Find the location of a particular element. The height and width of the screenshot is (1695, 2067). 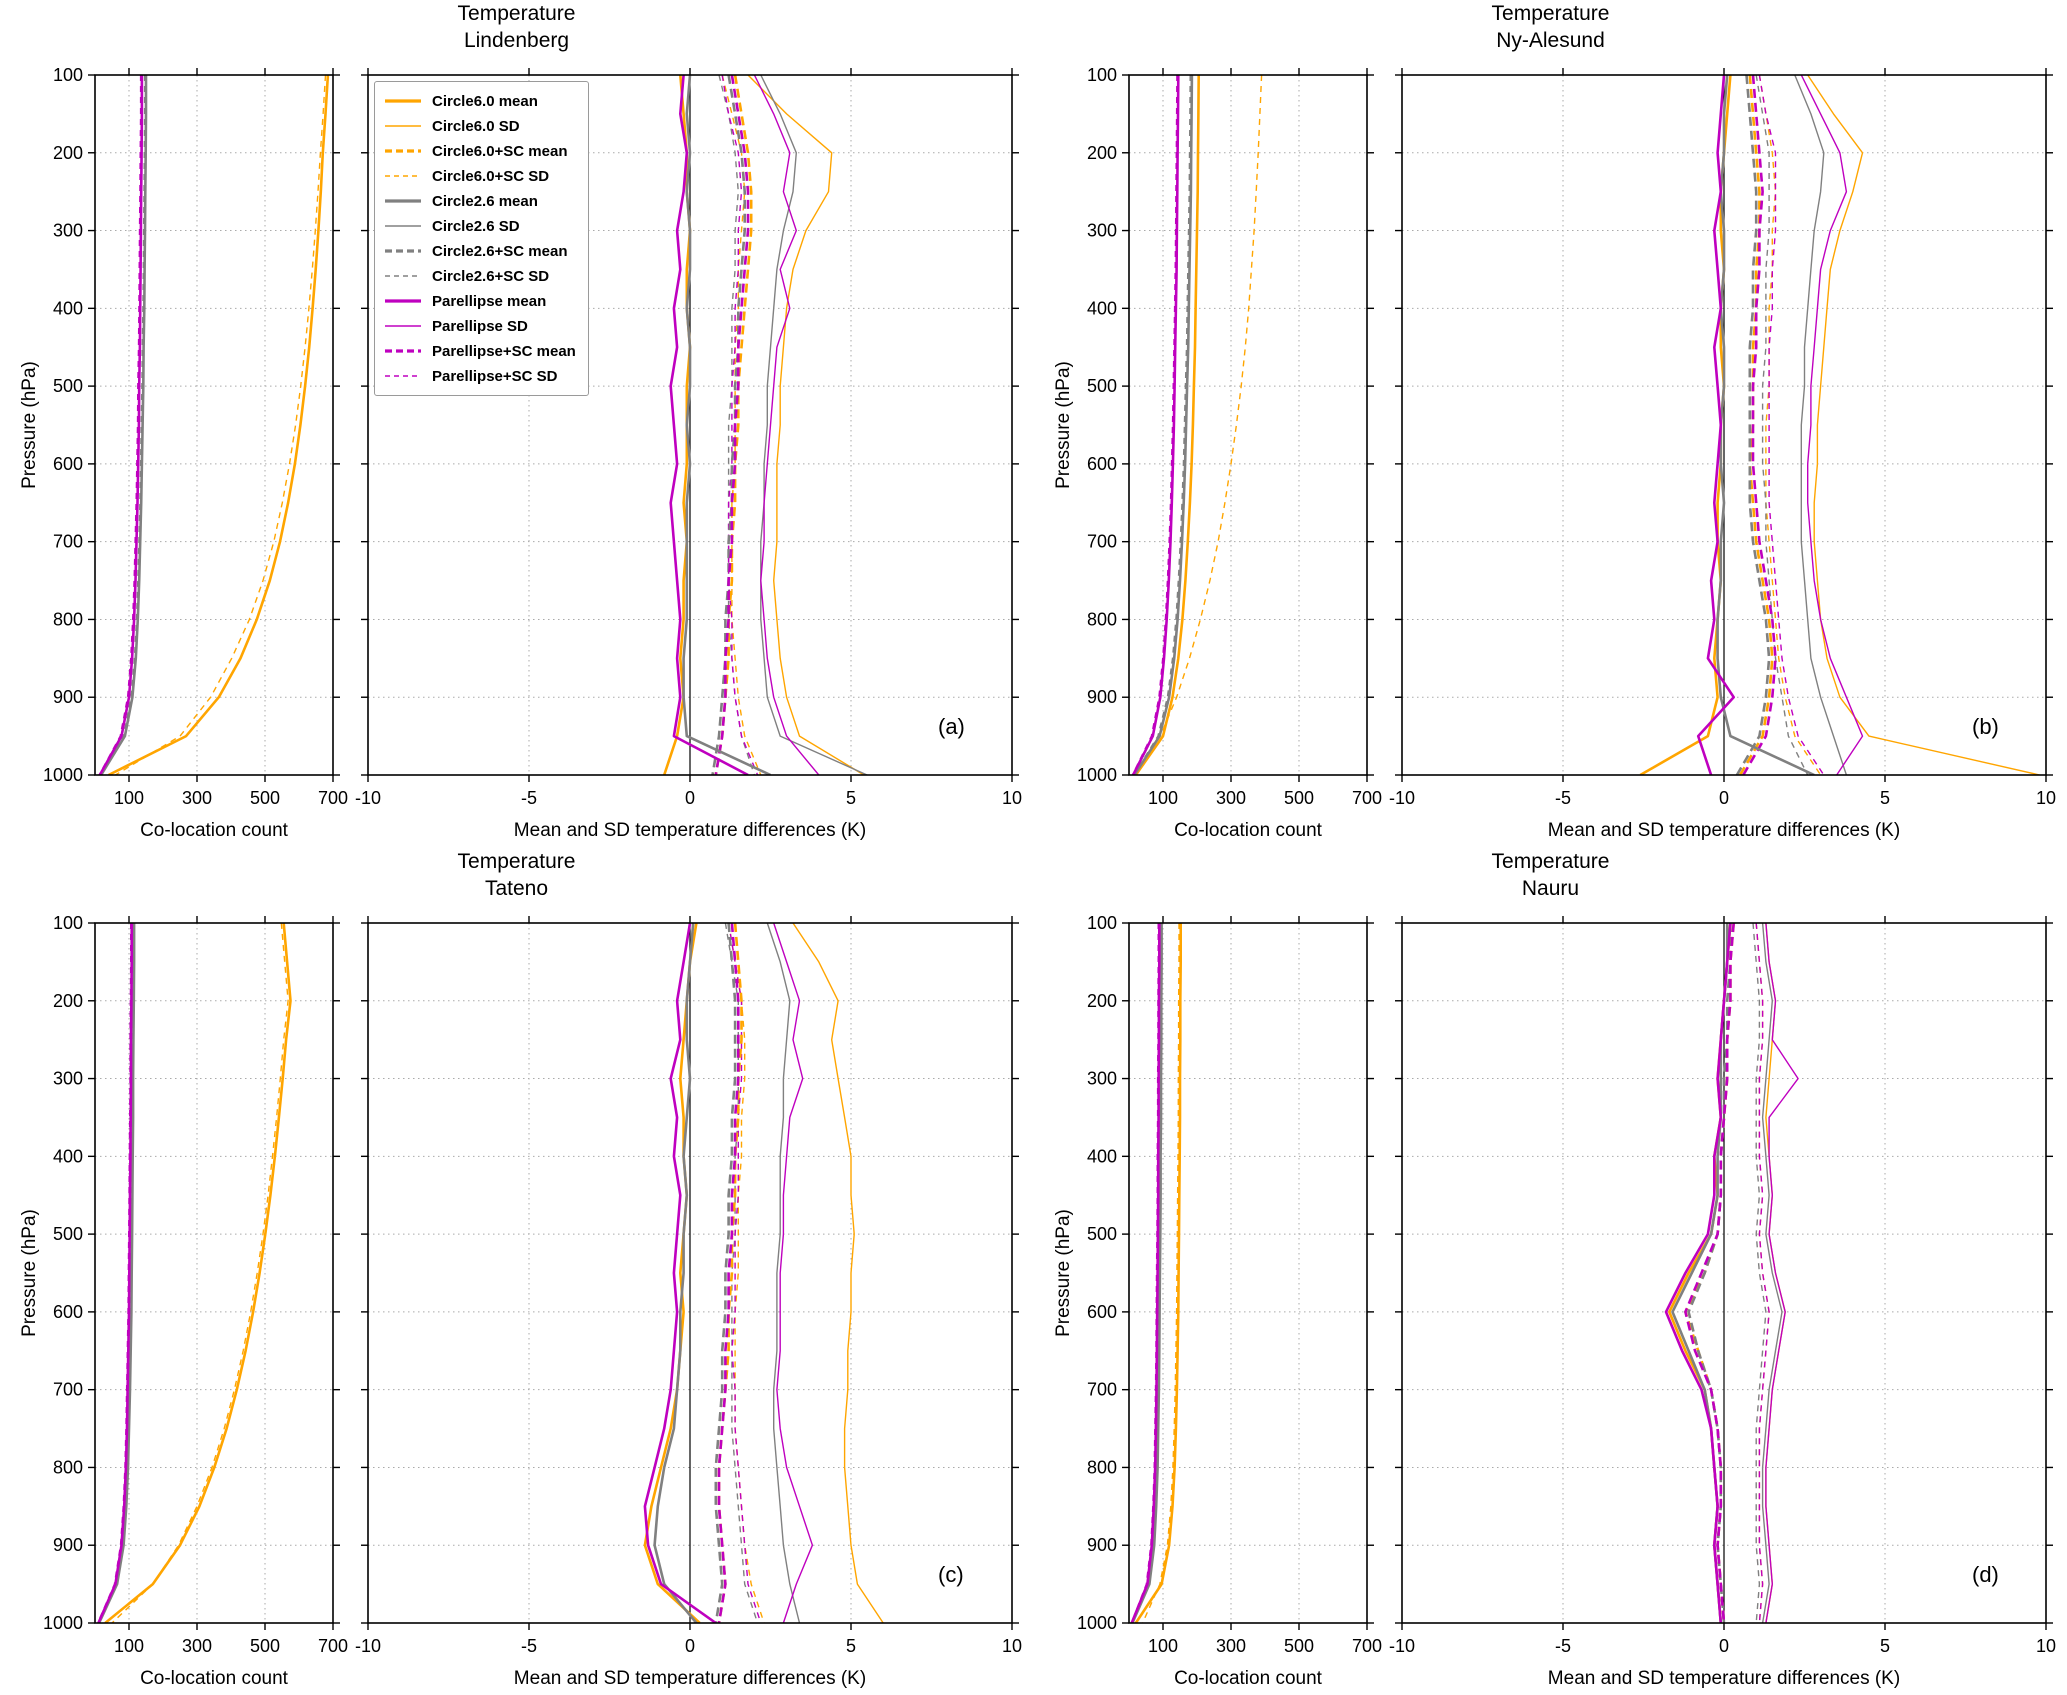

legend-item-3: Circle6.0+SC SD is located at coordinates (479, 176).